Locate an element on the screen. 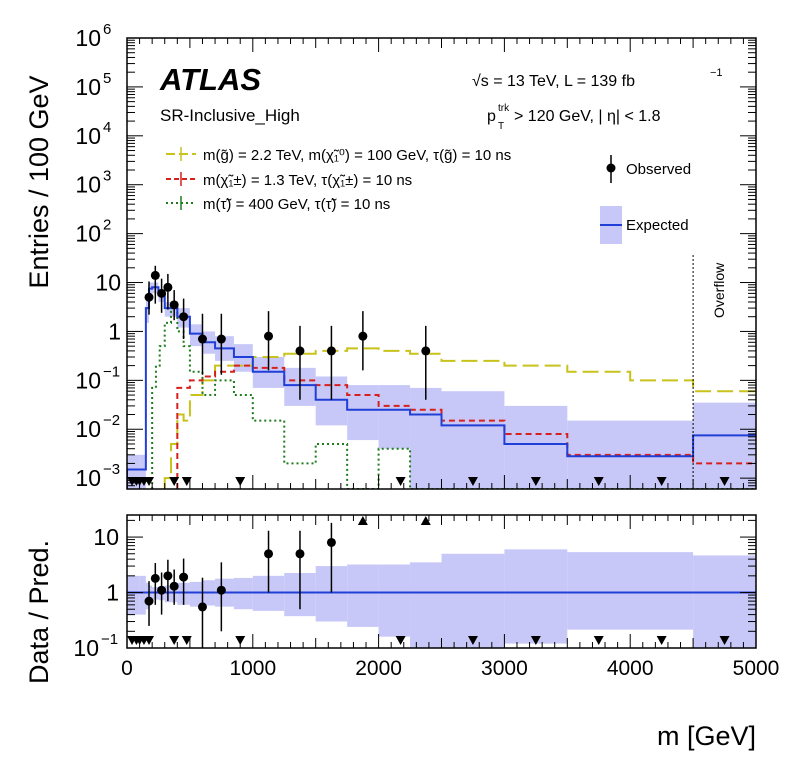 Image resolution: width=796 pixels, height=777 pixels. signal-gluino-histogram is located at coordinates (459, 418).